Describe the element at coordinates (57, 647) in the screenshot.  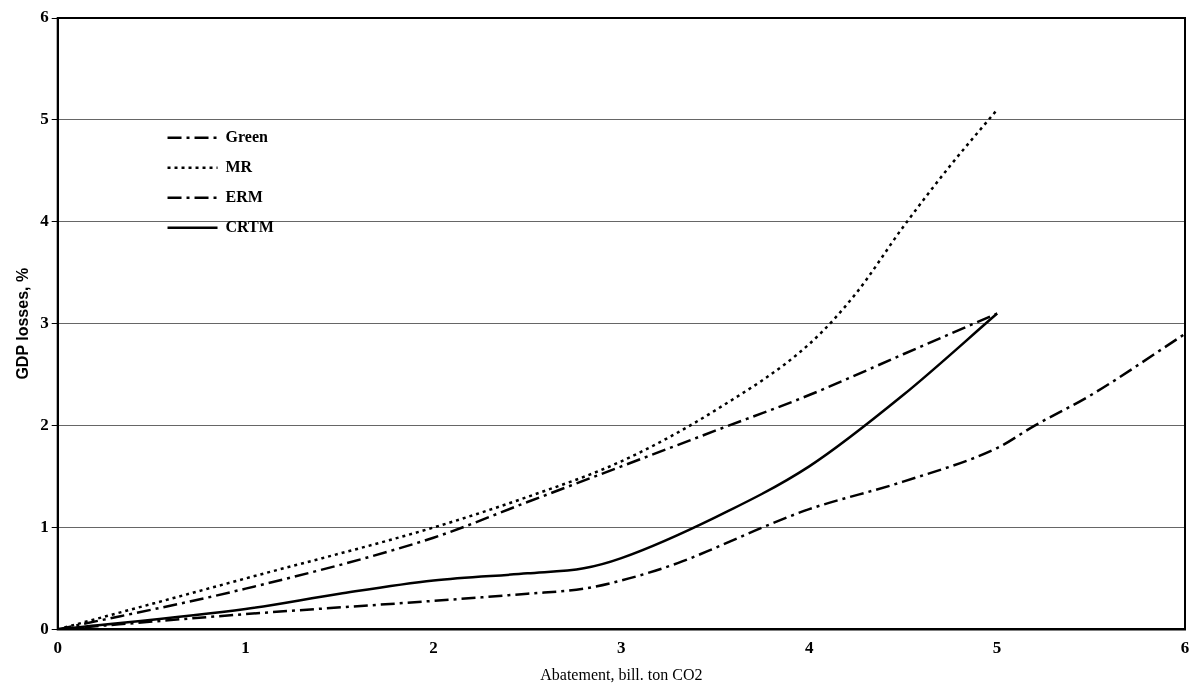
I see `x-tick-label: 0` at that location.